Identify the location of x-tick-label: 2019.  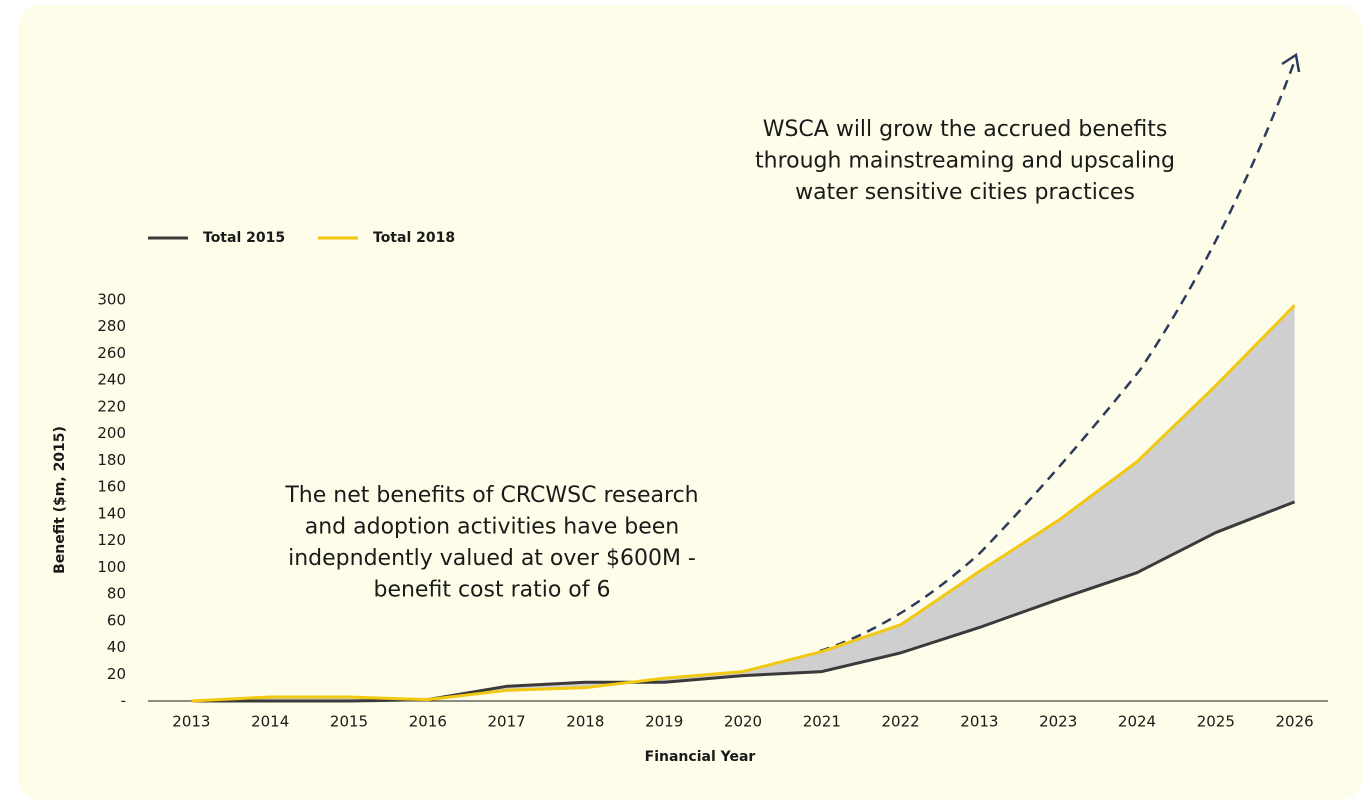
(664, 722).